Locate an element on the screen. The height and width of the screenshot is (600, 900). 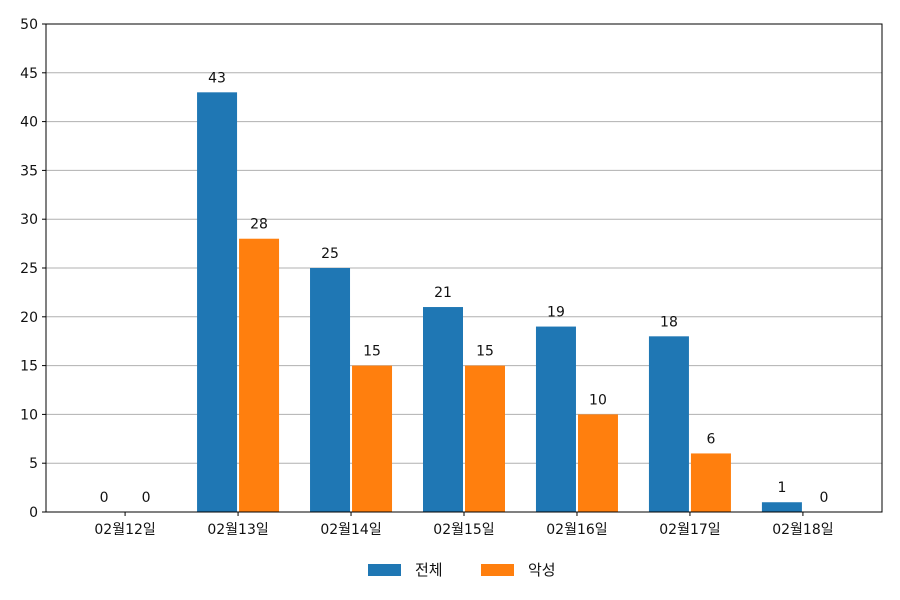
x-tick-label: 02월12일 is located at coordinates (124, 530).